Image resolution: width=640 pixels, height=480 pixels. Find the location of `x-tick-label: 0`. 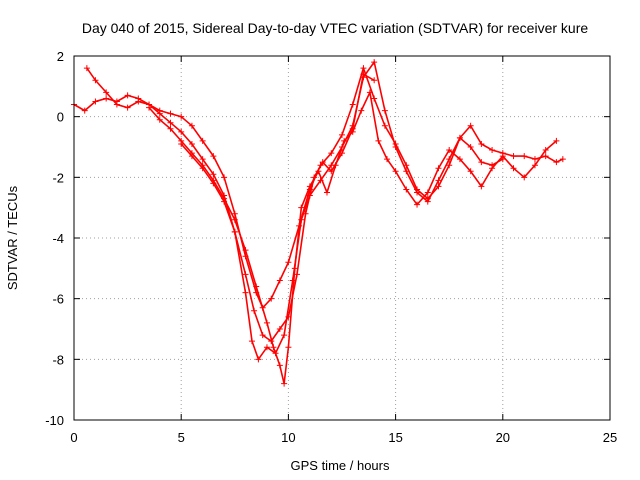

x-tick-label: 0 is located at coordinates (73, 437).